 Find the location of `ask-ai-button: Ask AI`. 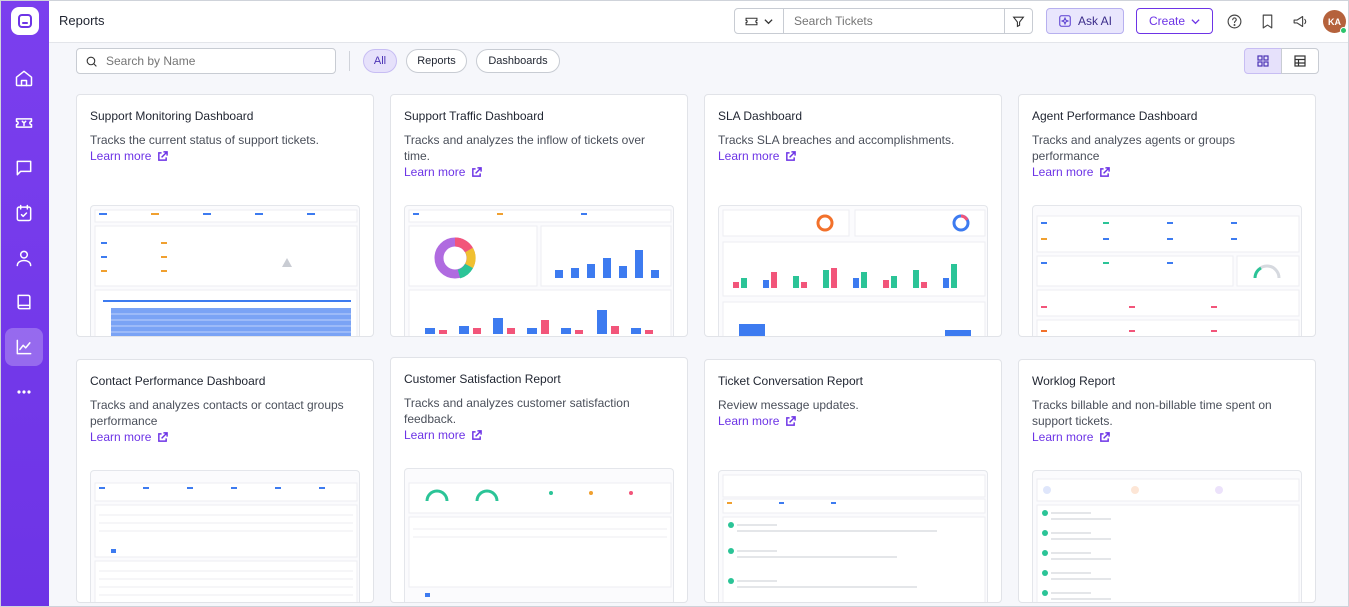

ask-ai-button: Ask AI is located at coordinates (1085, 21).